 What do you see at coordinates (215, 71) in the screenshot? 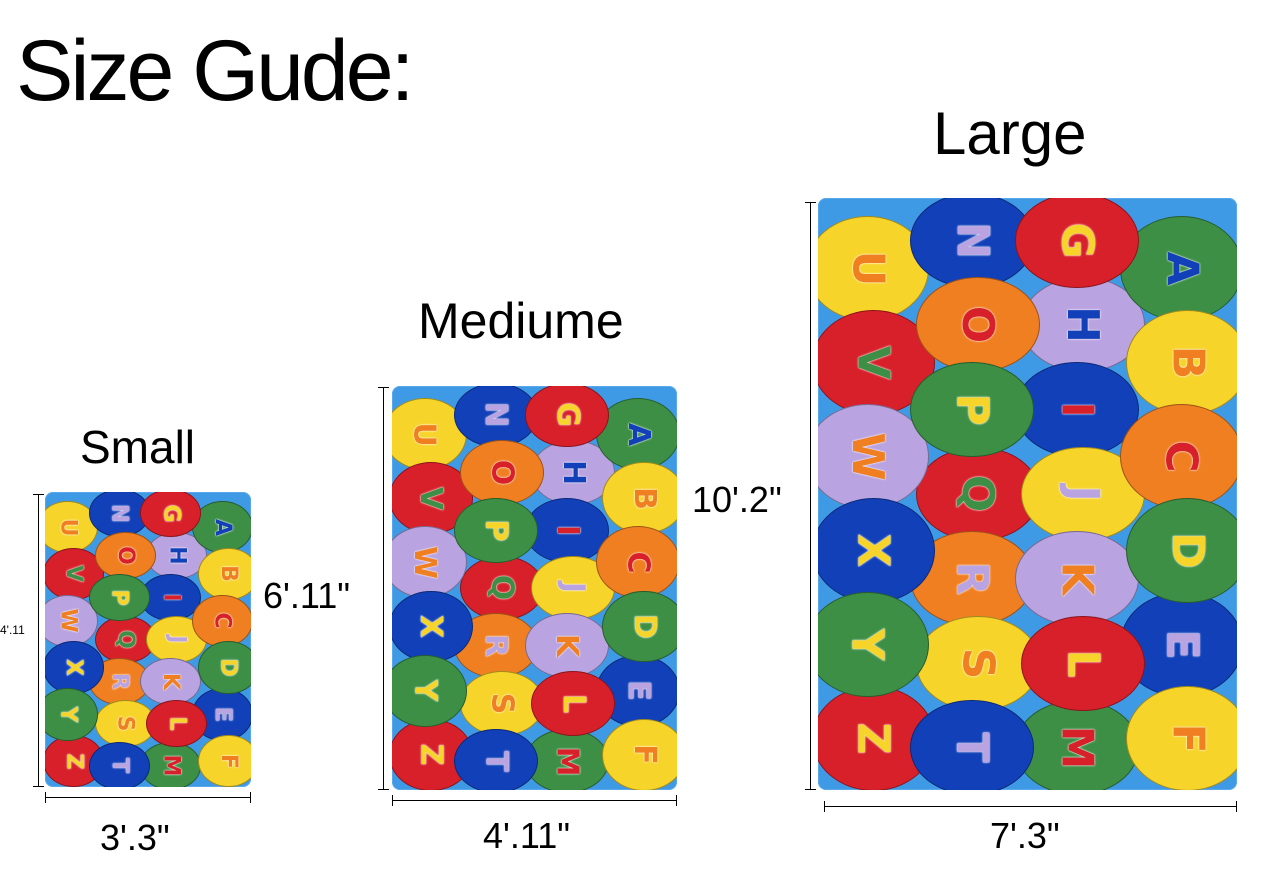
I see `page-title: Size Gude:` at bounding box center [215, 71].